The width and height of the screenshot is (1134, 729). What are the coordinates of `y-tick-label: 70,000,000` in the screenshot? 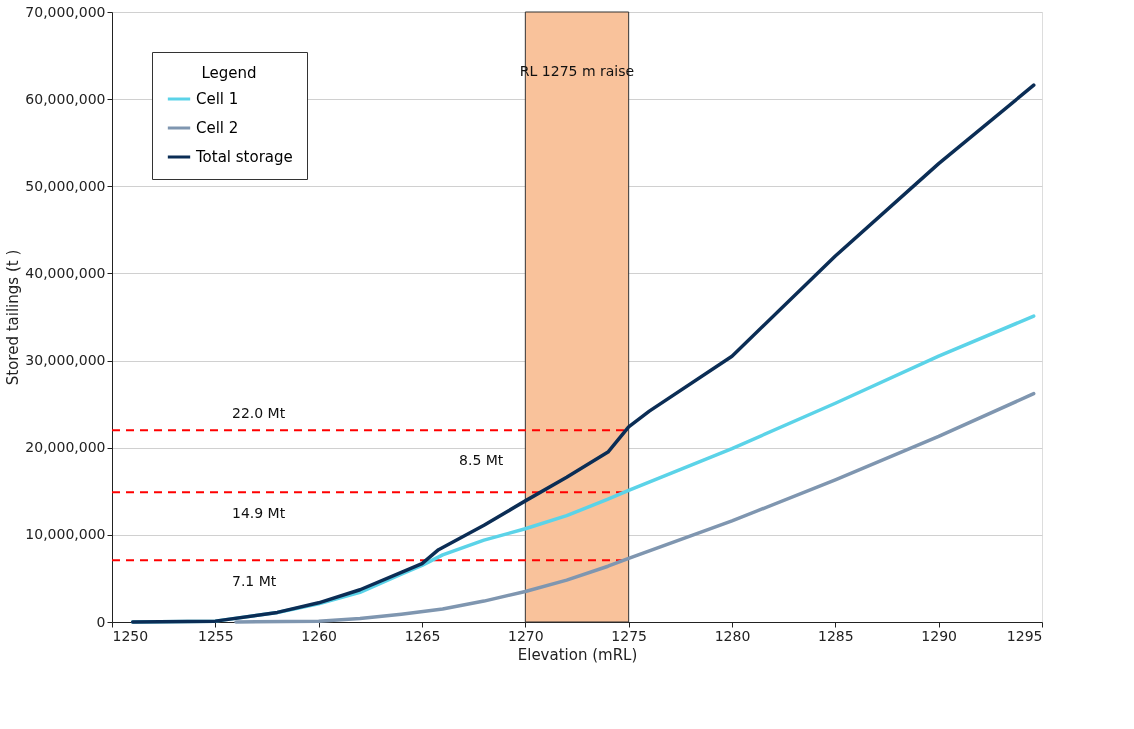 It's located at (65, 11).